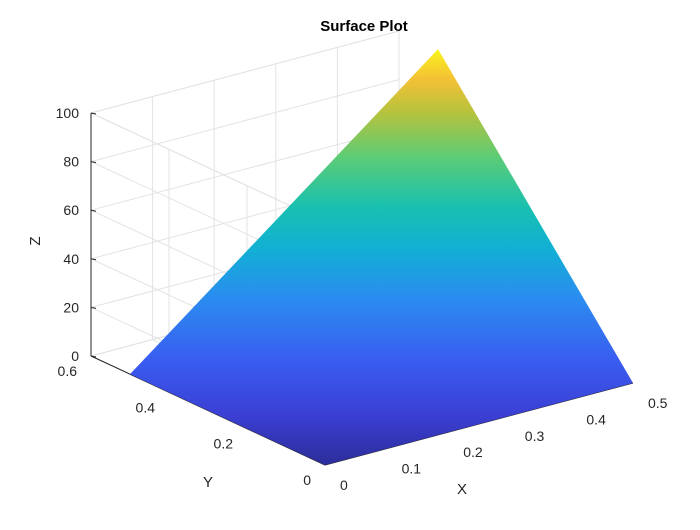 The image size is (700, 530). What do you see at coordinates (35, 240) in the screenshot?
I see `z-axis-label: Z` at bounding box center [35, 240].